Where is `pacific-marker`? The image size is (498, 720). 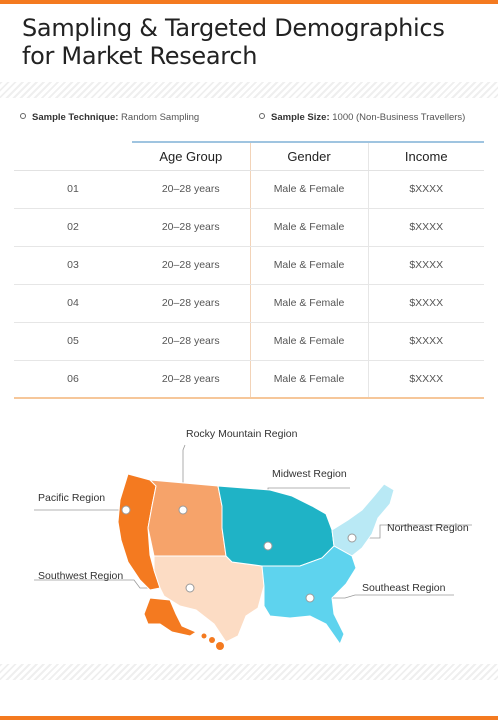 pacific-marker is located at coordinates (126, 510).